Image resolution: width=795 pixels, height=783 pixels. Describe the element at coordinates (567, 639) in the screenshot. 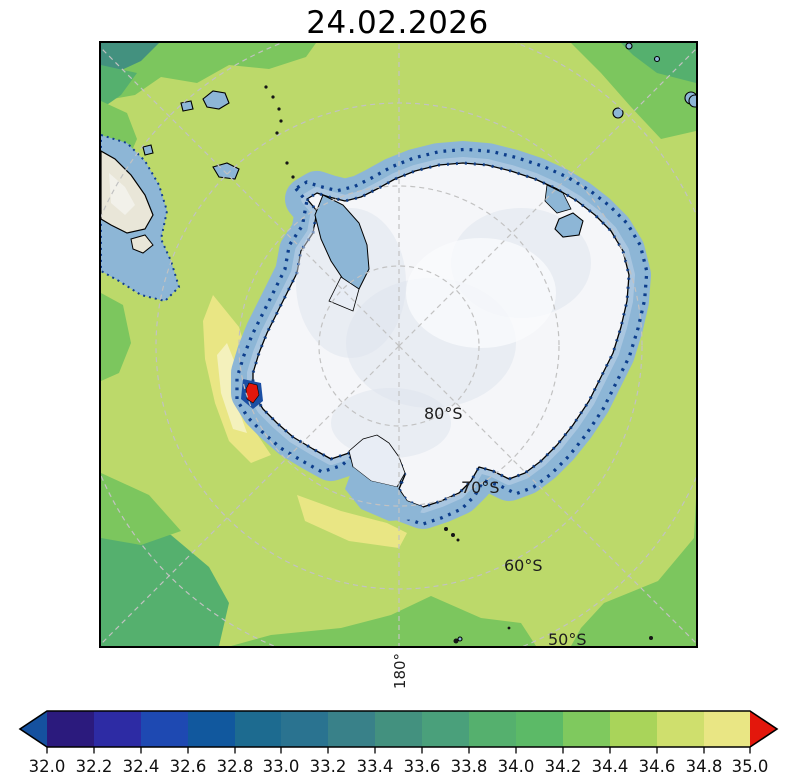

I see `parallel-label-50s: 50°S` at that location.